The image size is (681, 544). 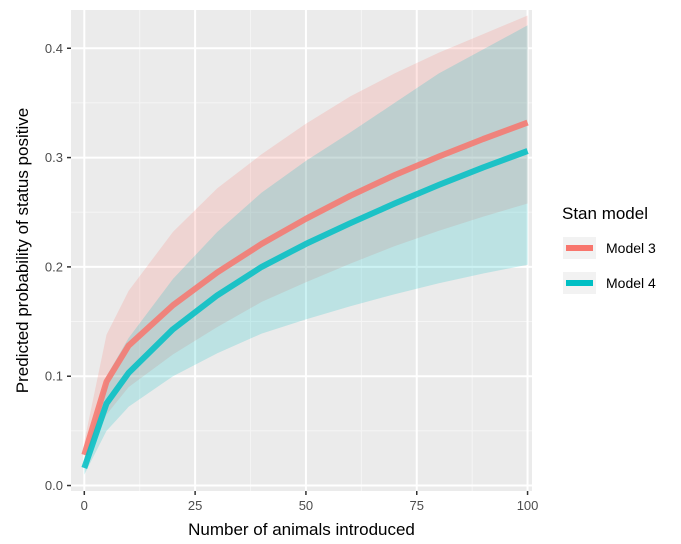 What do you see at coordinates (22, 250) in the screenshot?
I see `y-axis-title: Predicted probability of status positive` at bounding box center [22, 250].